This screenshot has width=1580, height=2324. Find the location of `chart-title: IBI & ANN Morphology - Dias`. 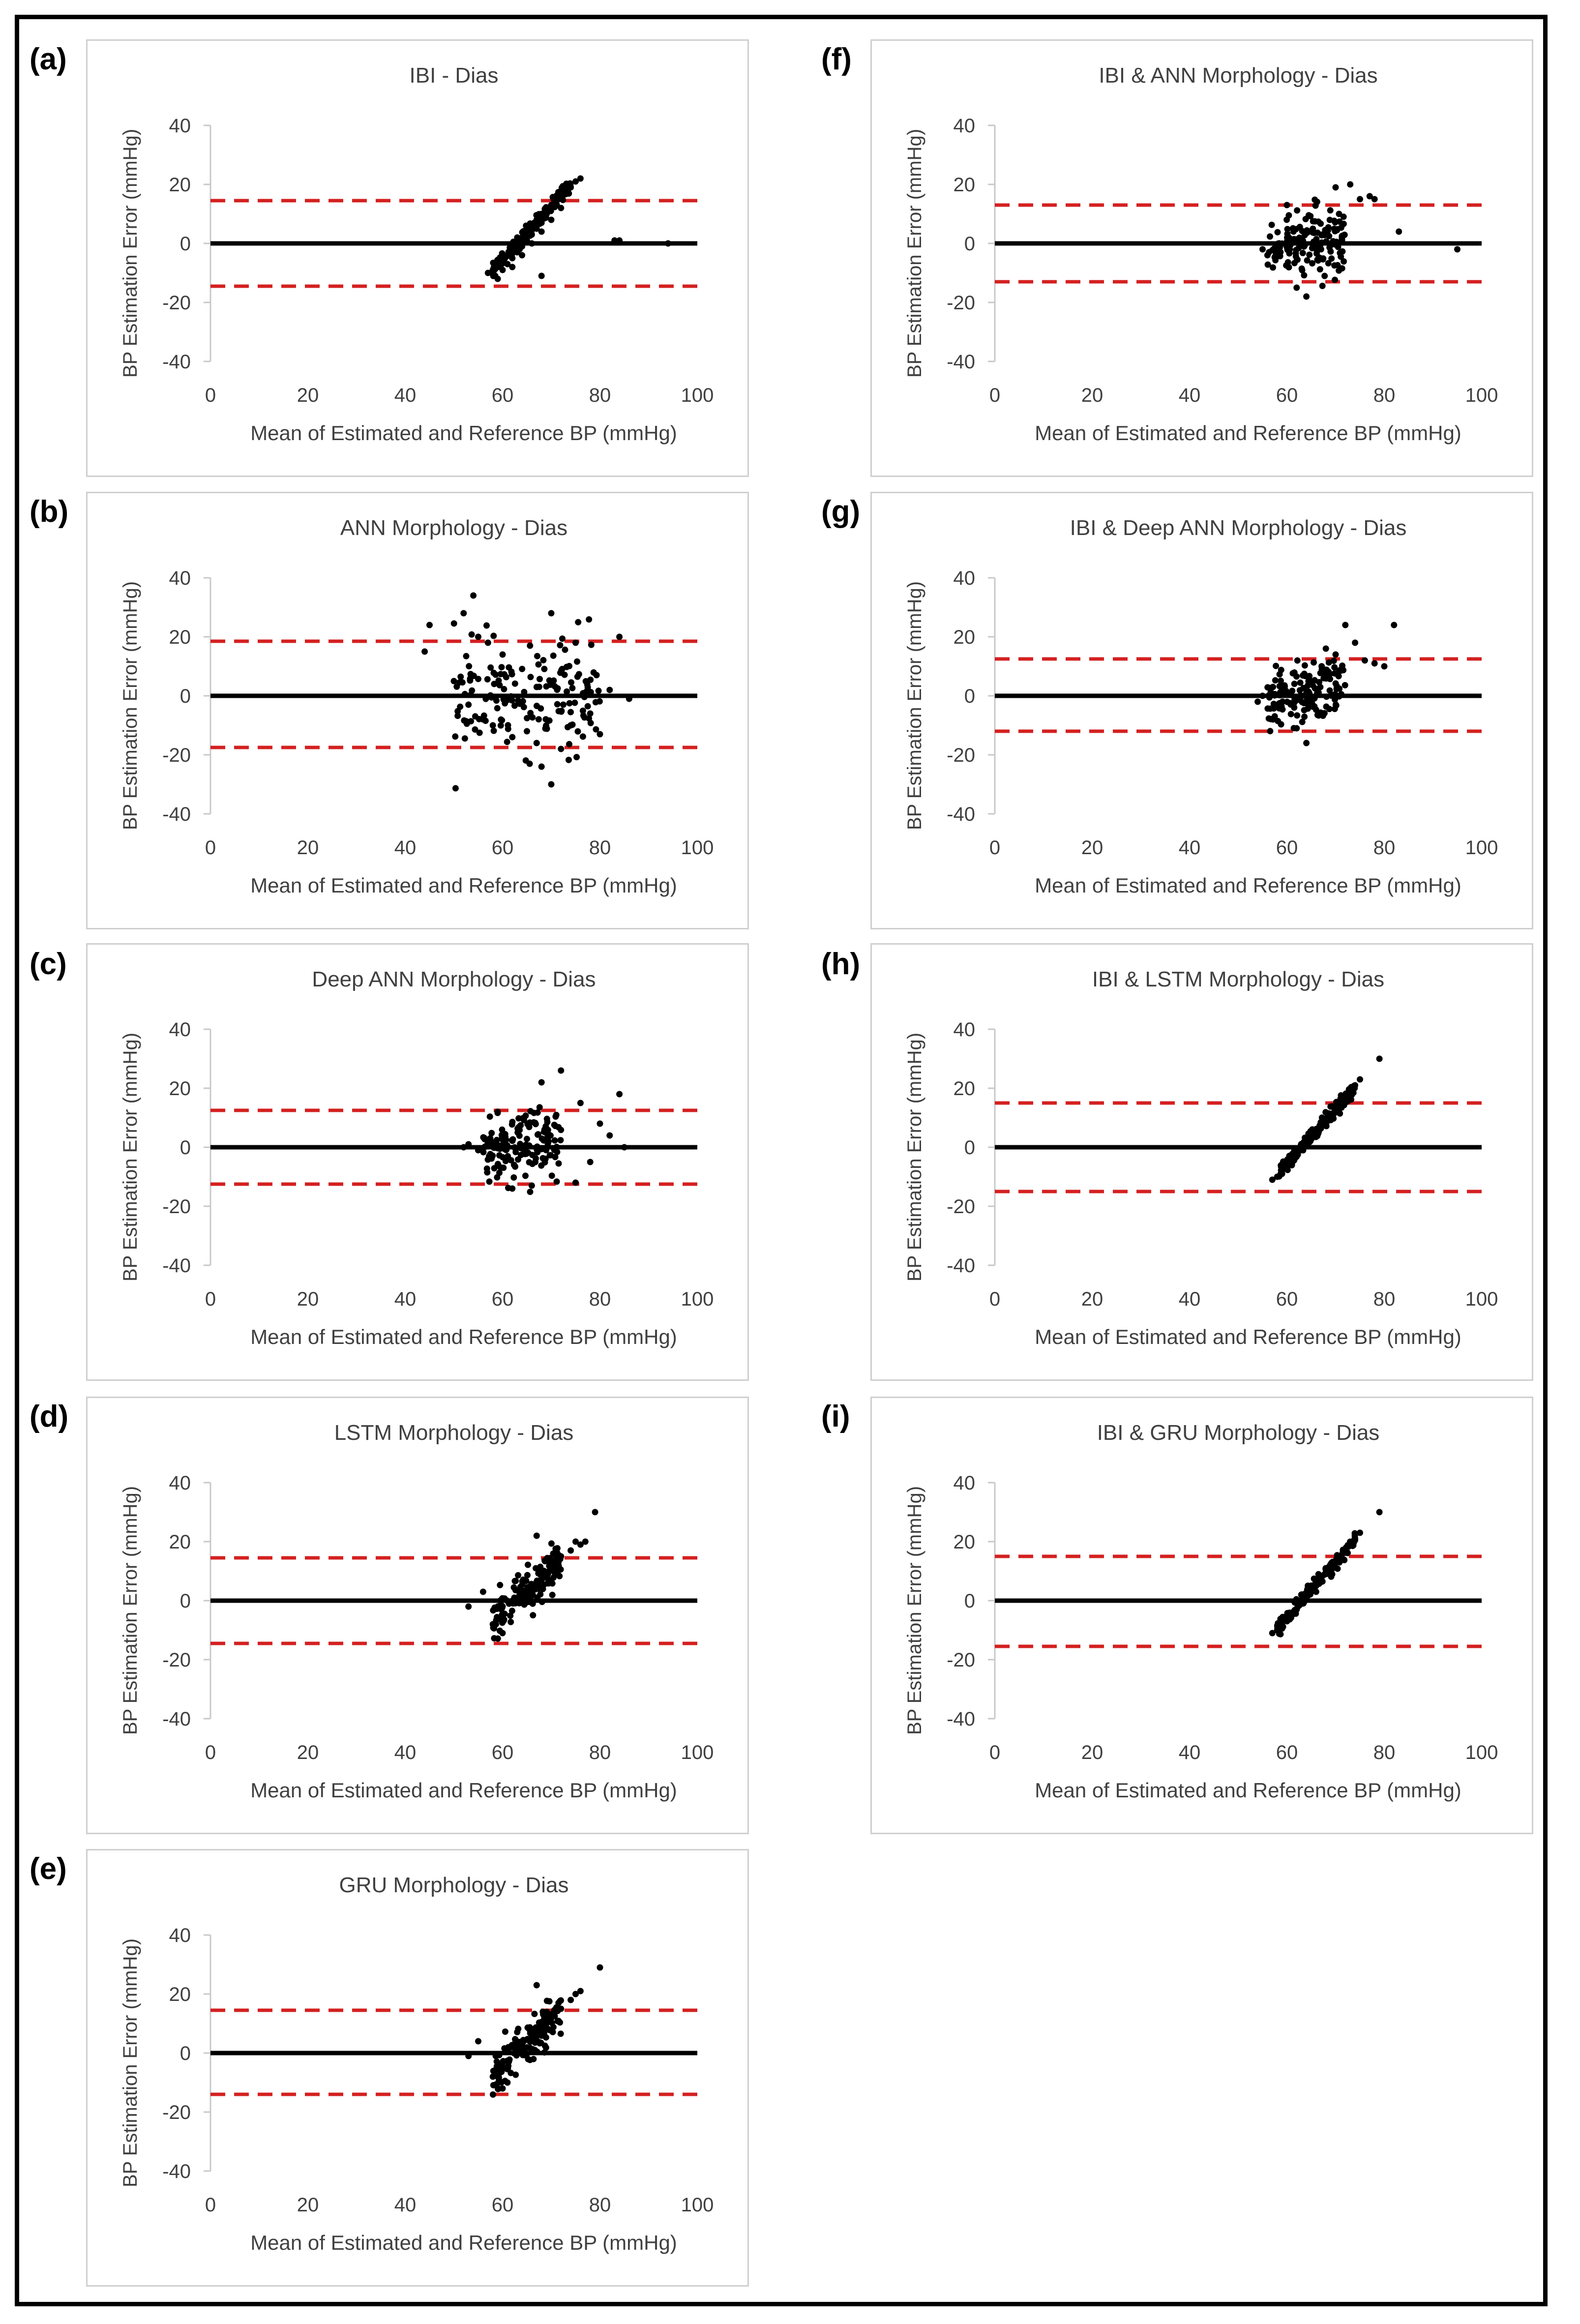

chart-title: IBI & ANN Morphology - Dias is located at coordinates (1238, 75).